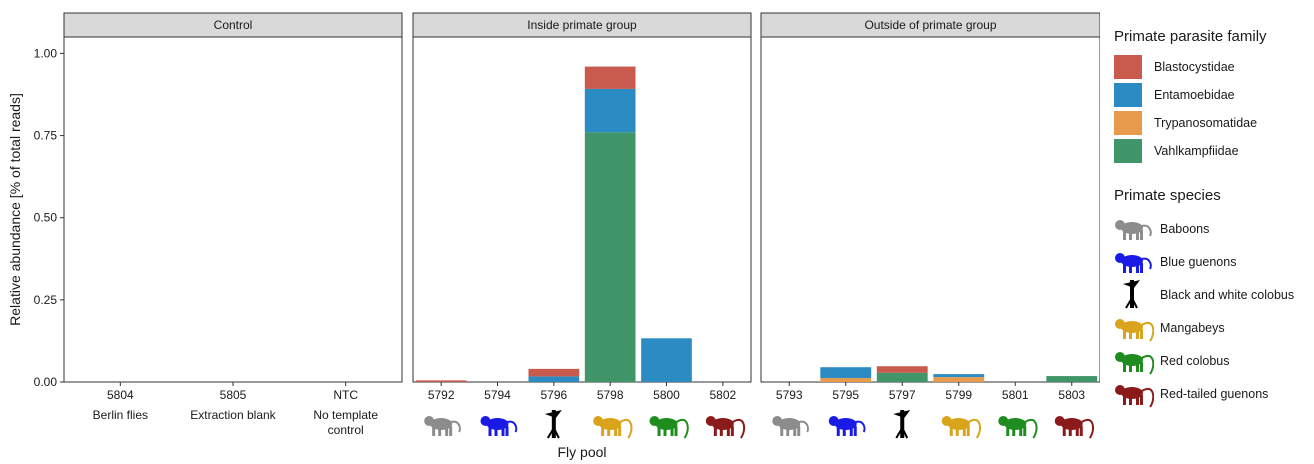 The image size is (1314, 464). Describe the element at coordinates (46, 382) in the screenshot. I see `y-tick-label: 0.00` at that location.